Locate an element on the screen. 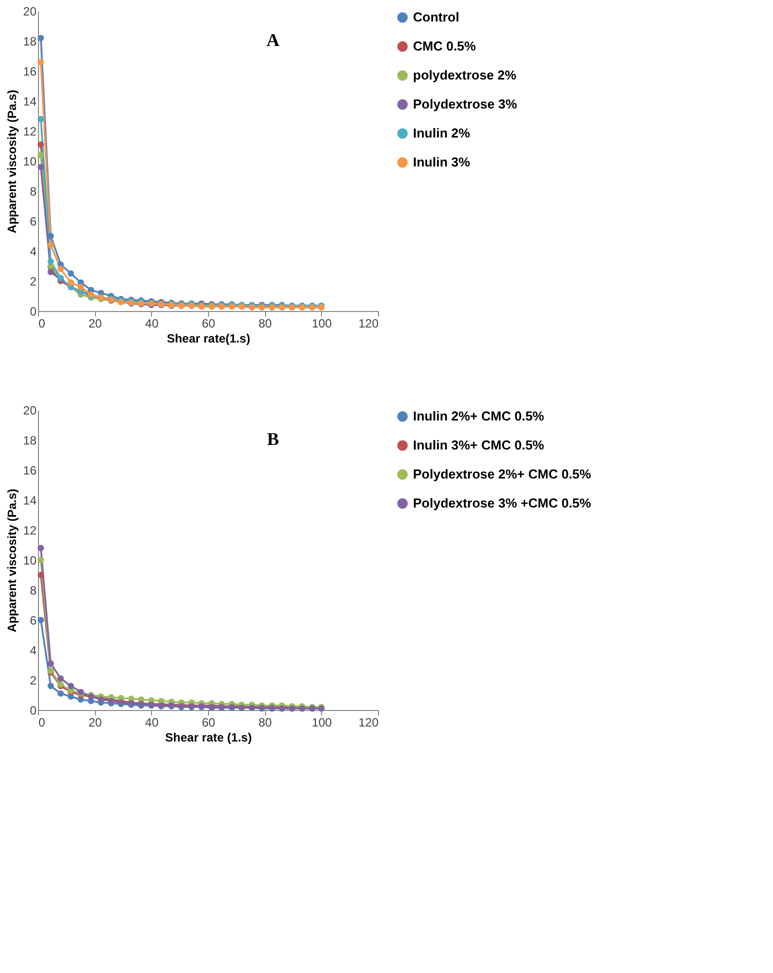  legend-label: Polydextrose 3% +CMC 0.5% is located at coordinates (502, 503).